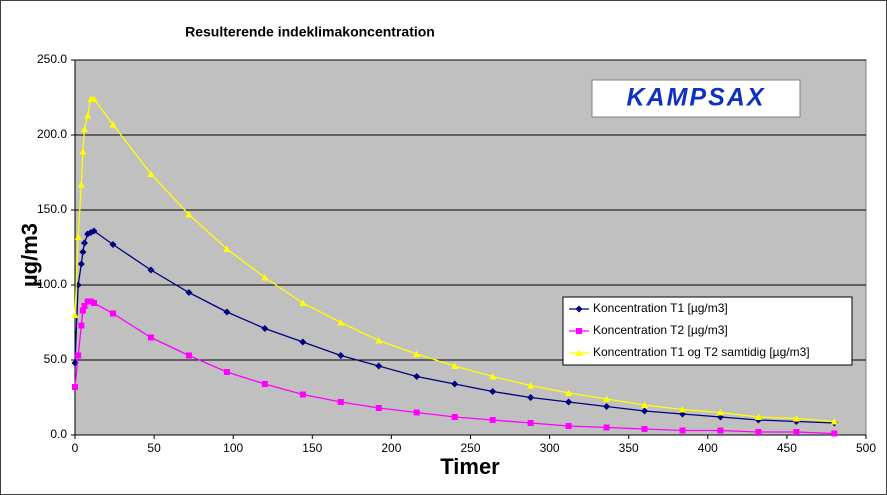 The image size is (887, 495). Describe the element at coordinates (56, 359) in the screenshot. I see `y-tick-label: 50.0` at that location.